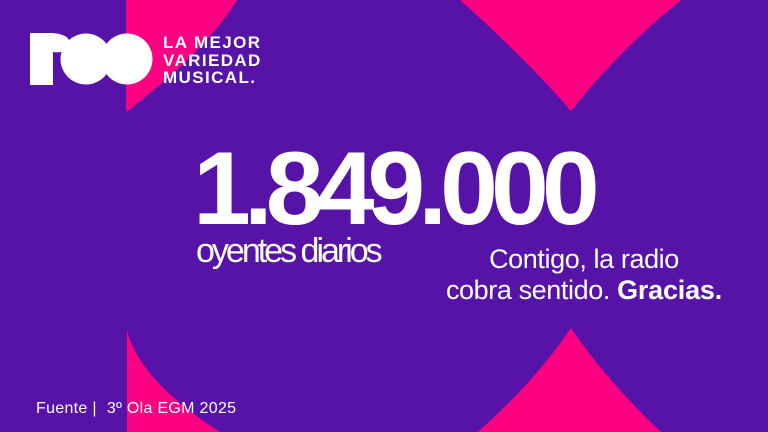 Image resolution: width=768 pixels, height=432 pixels. Describe the element at coordinates (173, 381) in the screenshot. I see `pink-sail-bottom-left-shape` at that location.